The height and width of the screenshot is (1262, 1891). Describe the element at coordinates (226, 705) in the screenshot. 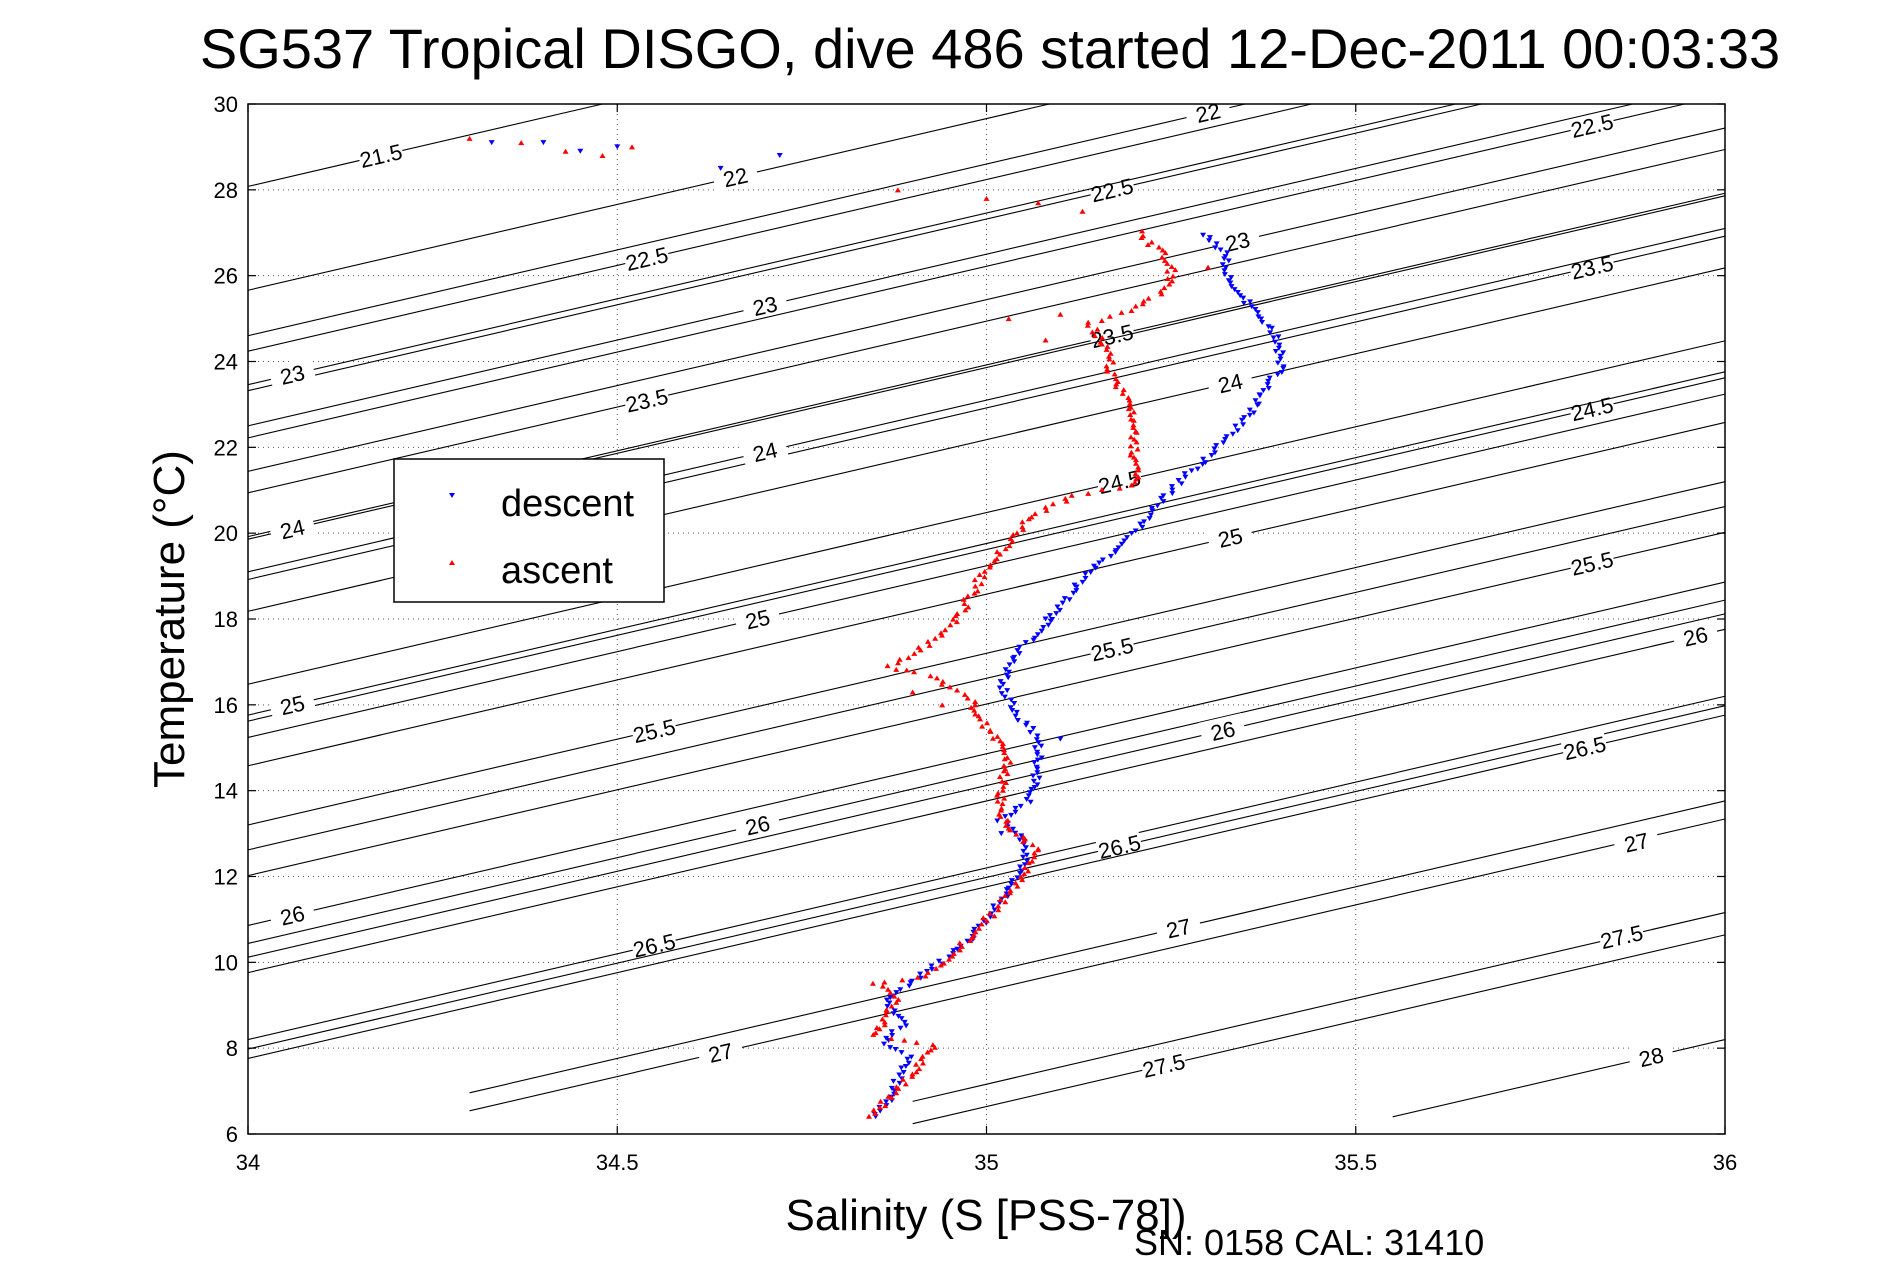

I see `y-tick-label: 16` at that location.